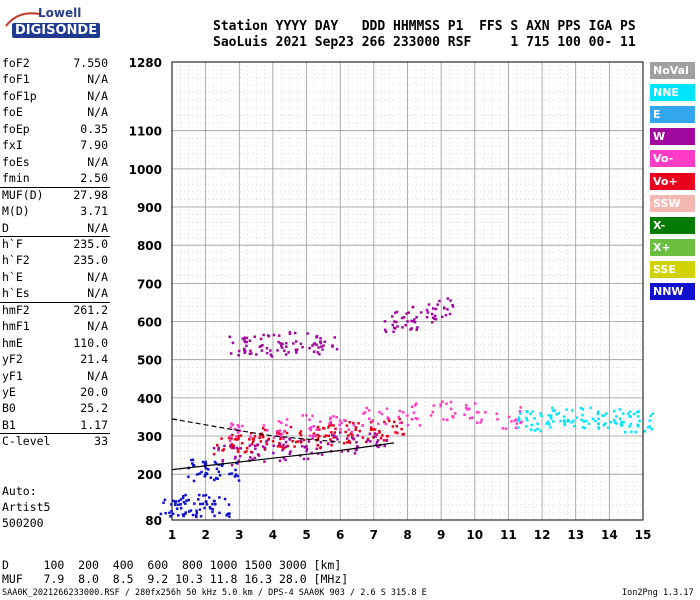  I want to click on legend-item: W, so click(672, 137).